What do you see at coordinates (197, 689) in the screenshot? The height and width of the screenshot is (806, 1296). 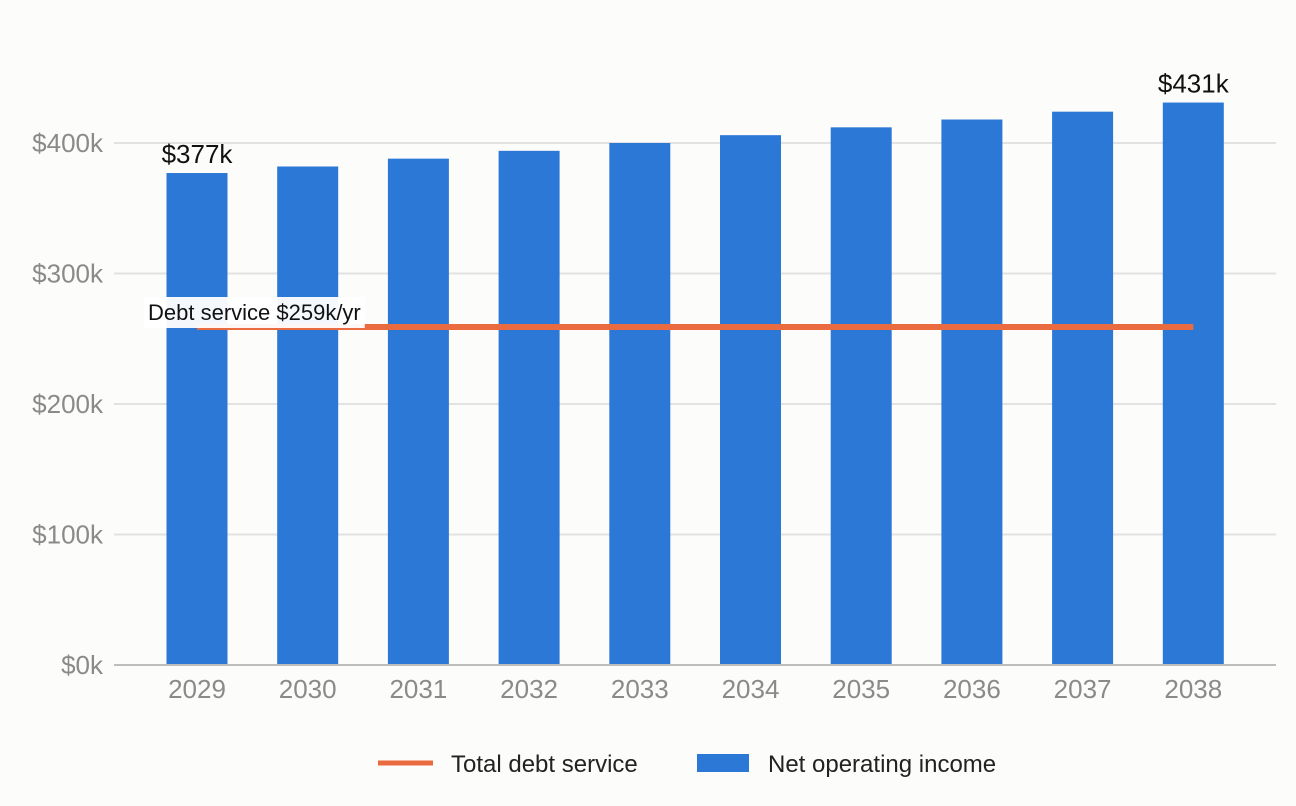 I see `x-tick-label: 2029` at bounding box center [197, 689].